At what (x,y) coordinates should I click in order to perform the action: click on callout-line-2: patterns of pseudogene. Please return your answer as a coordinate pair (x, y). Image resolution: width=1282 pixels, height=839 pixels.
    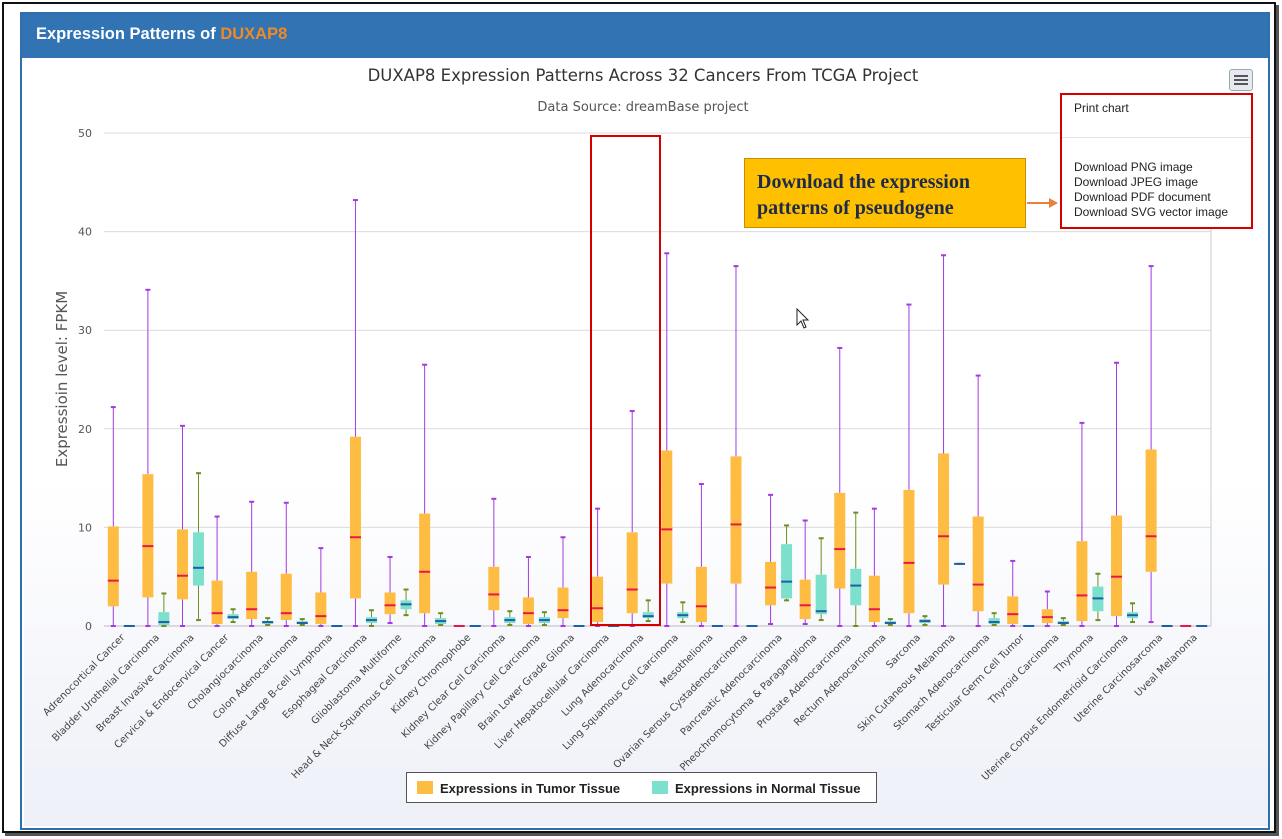
    Looking at the image, I should click on (855, 208).